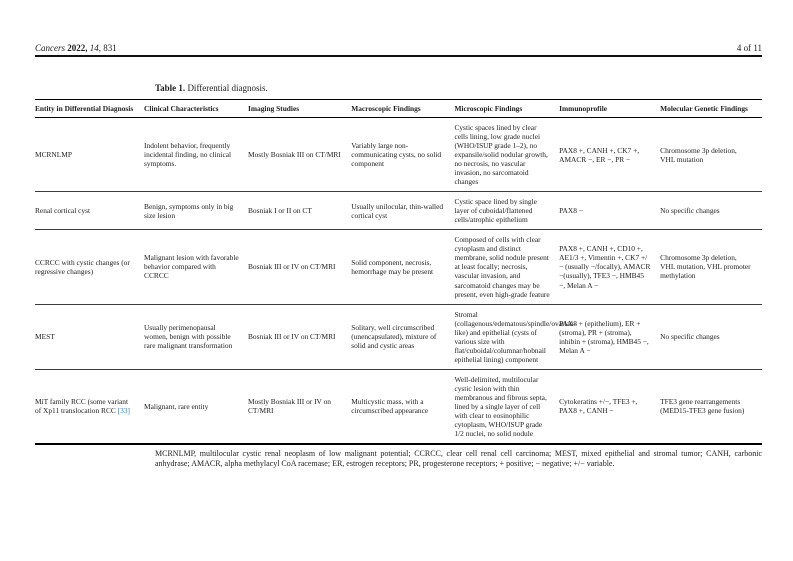 The height and width of the screenshot is (561, 793). I want to click on cell-immunoprofile: PAX8 −, so click(610, 210).